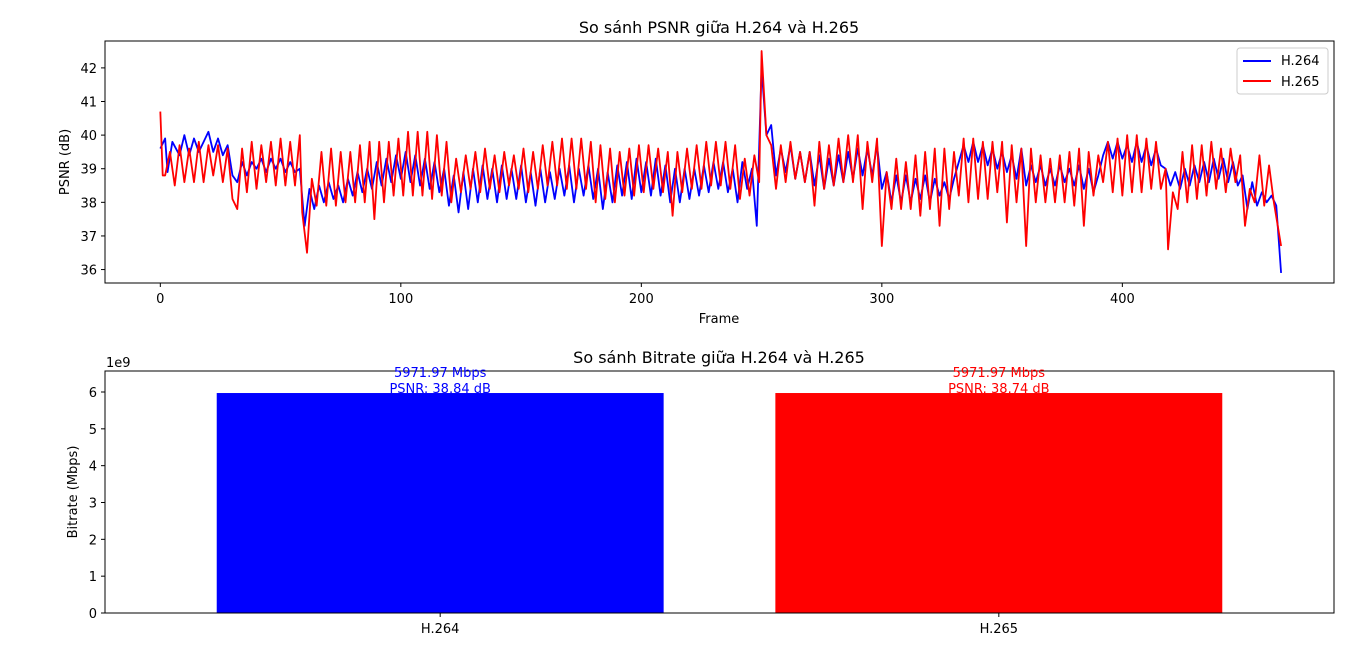 Image resolution: width=1360 pixels, height=655 pixels. Describe the element at coordinates (88, 136) in the screenshot. I see `y-tick-label: 40` at that location.